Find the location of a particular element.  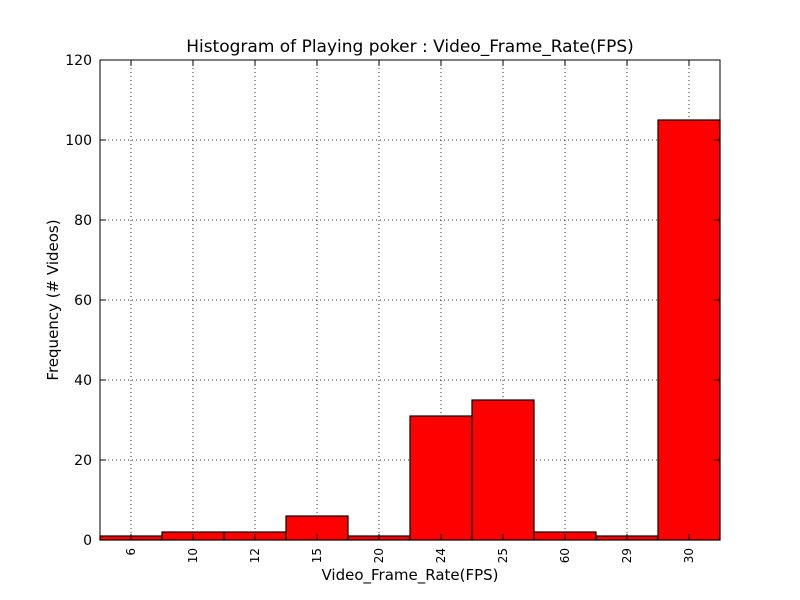

y-tick-label: 80 is located at coordinates (83, 221).